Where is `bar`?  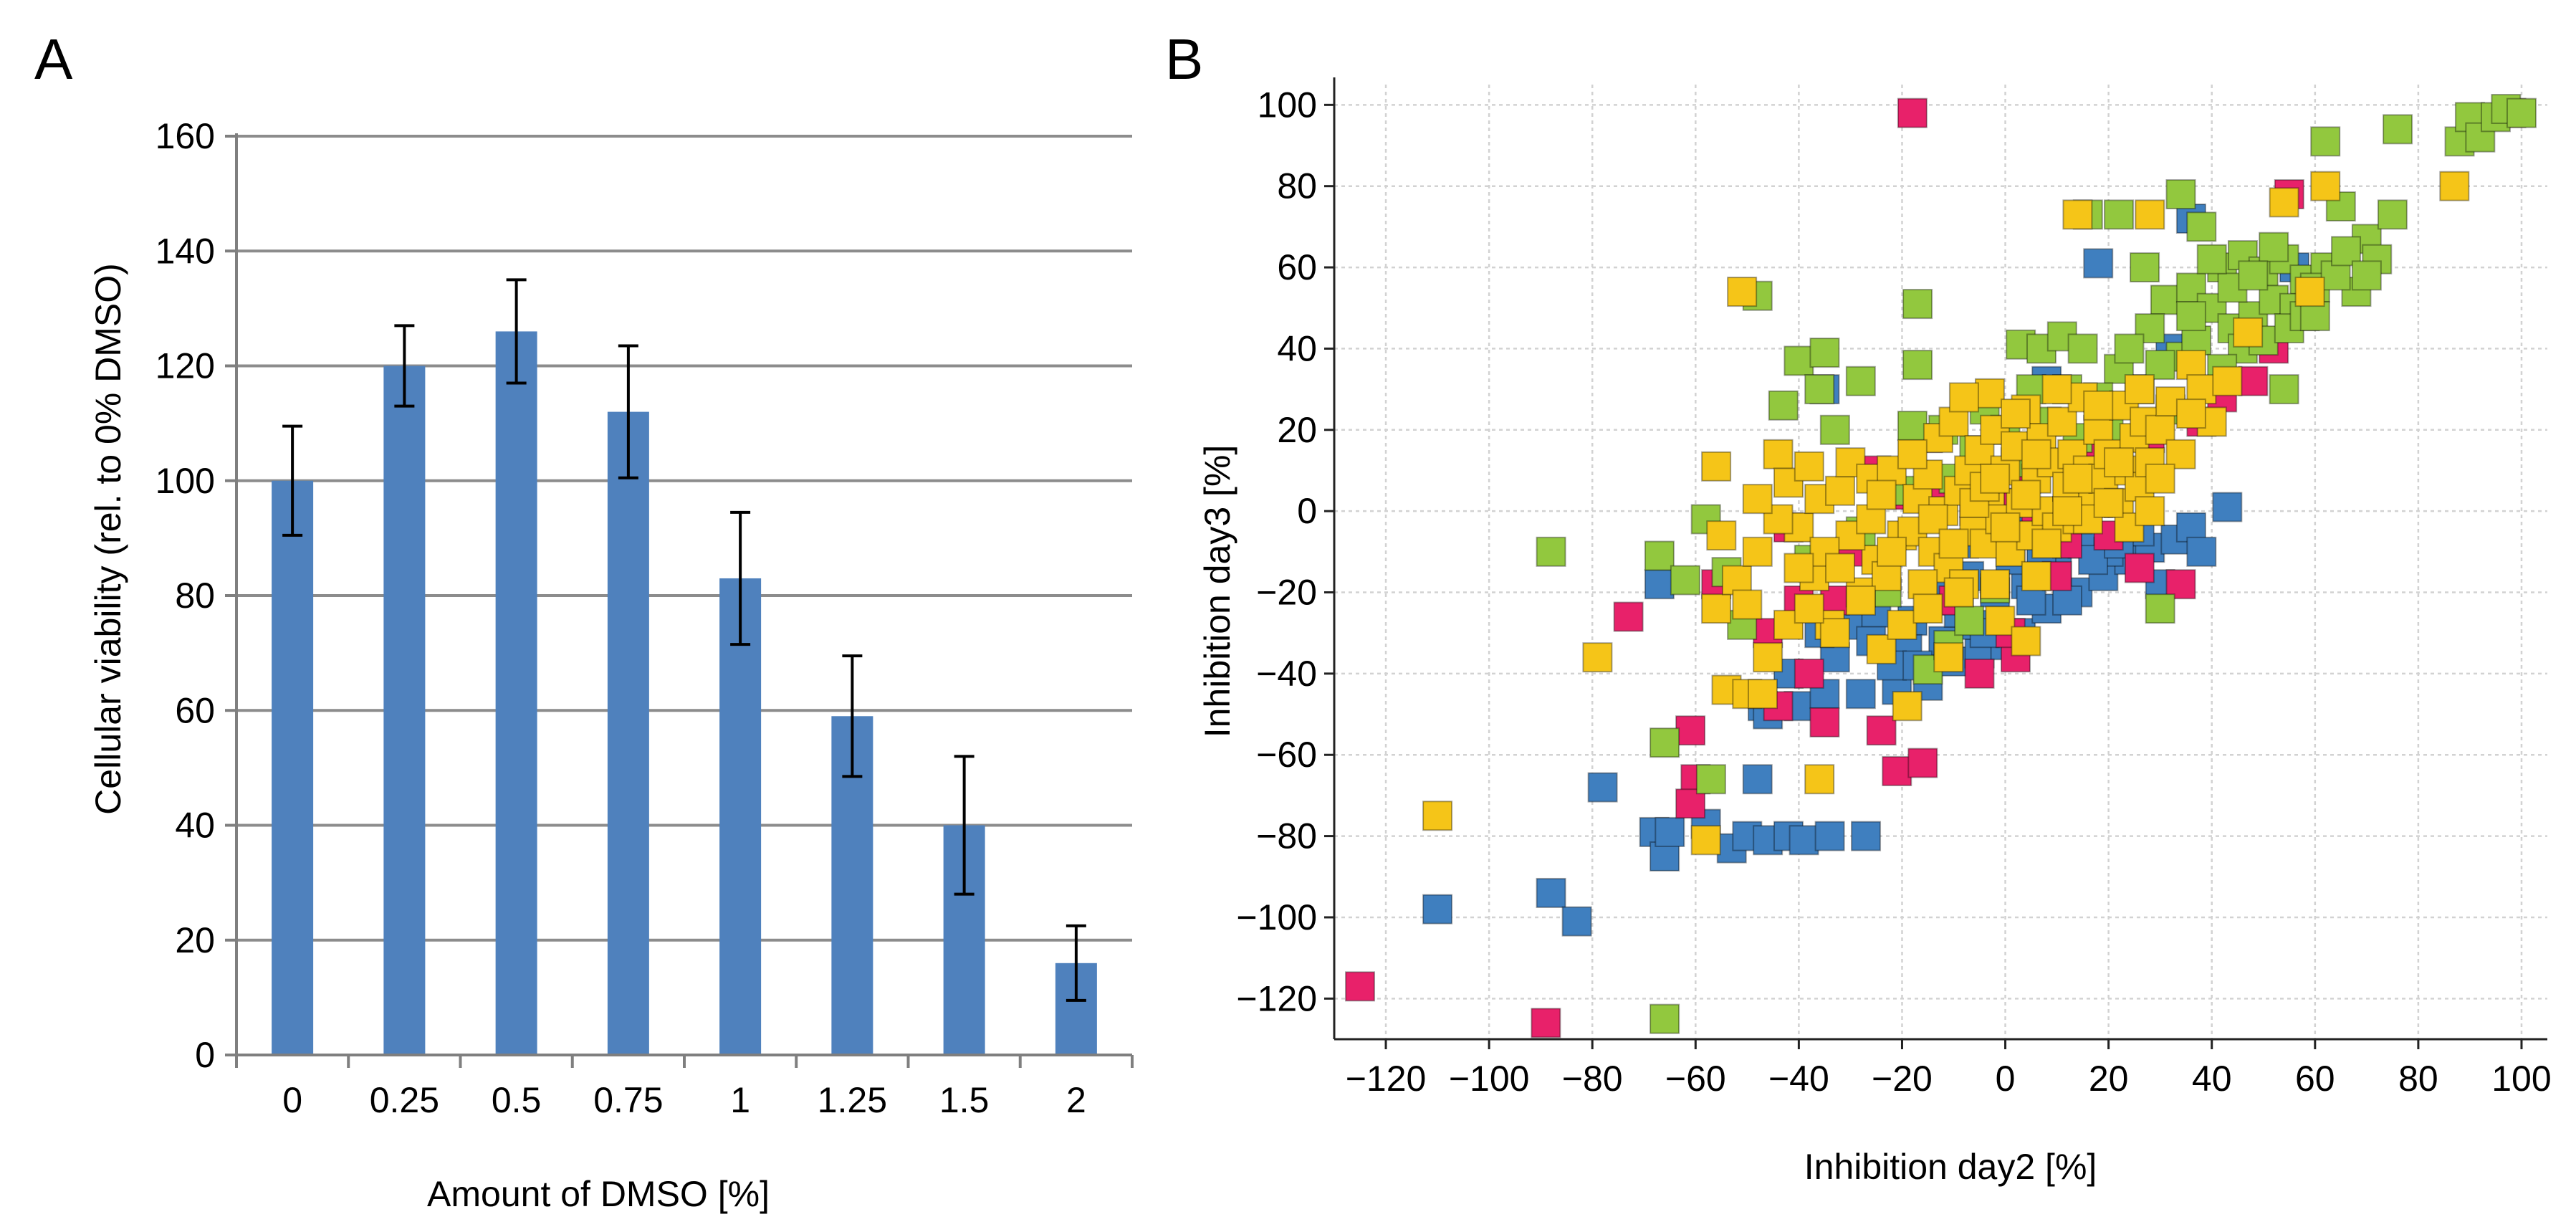
bar is located at coordinates (628, 733).